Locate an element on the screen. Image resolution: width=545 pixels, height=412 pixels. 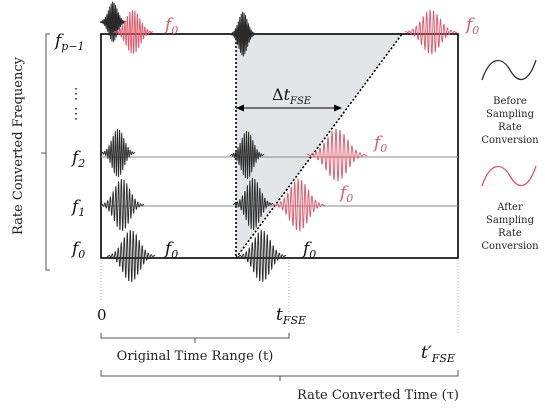
wave-f1-left is located at coordinates (122, 205).